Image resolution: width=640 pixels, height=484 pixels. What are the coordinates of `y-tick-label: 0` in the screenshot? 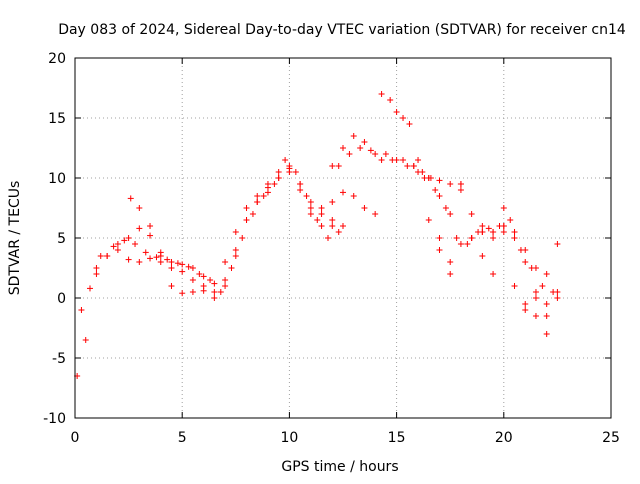 It's located at (61, 299).